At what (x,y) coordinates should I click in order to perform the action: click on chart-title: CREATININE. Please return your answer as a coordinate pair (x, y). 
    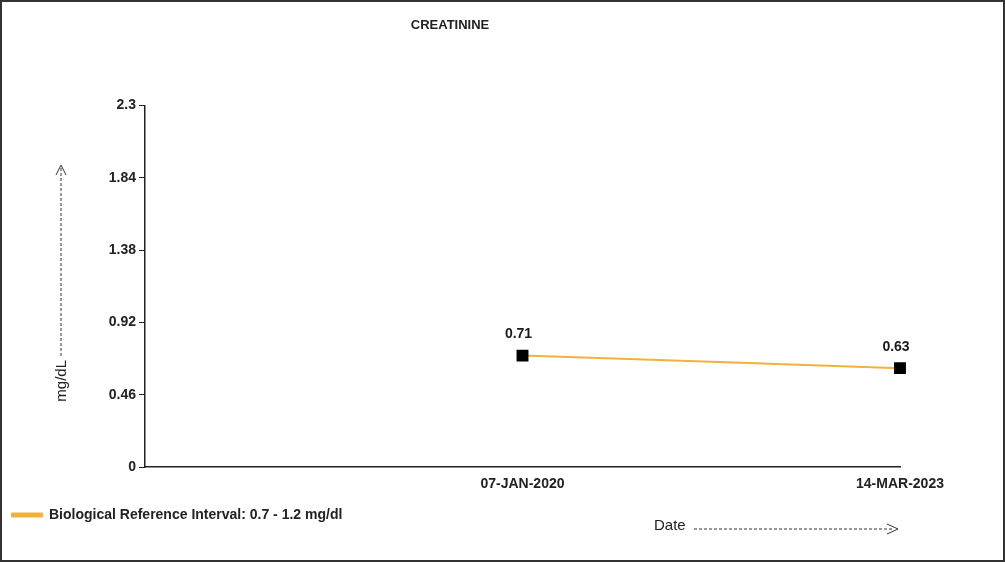
    Looking at the image, I should click on (450, 25).